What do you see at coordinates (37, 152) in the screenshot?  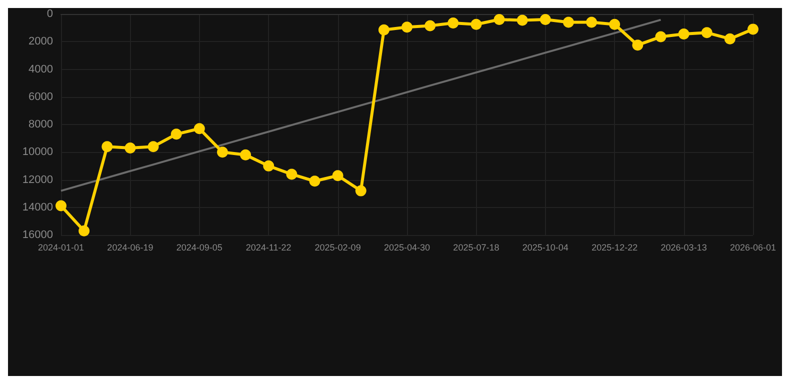 I see `y-tick-label: 10000` at bounding box center [37, 152].